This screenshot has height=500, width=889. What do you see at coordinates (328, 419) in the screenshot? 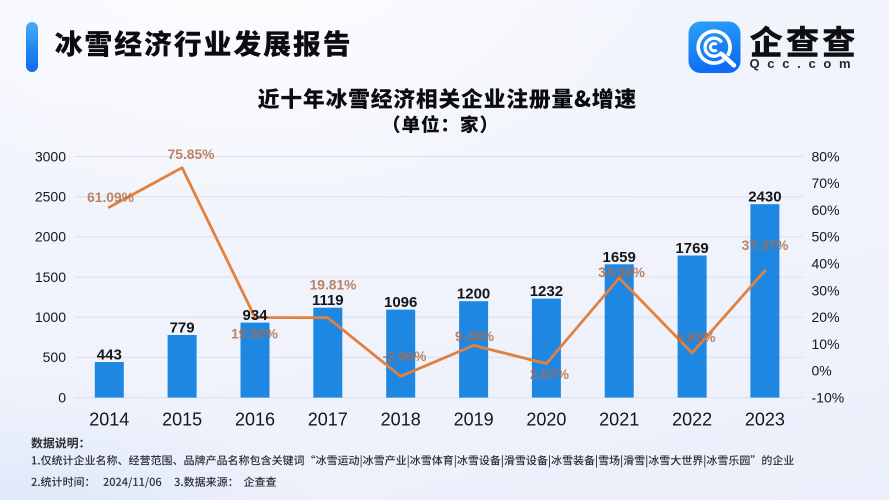
I see `svg-text: 2017` at bounding box center [328, 419].